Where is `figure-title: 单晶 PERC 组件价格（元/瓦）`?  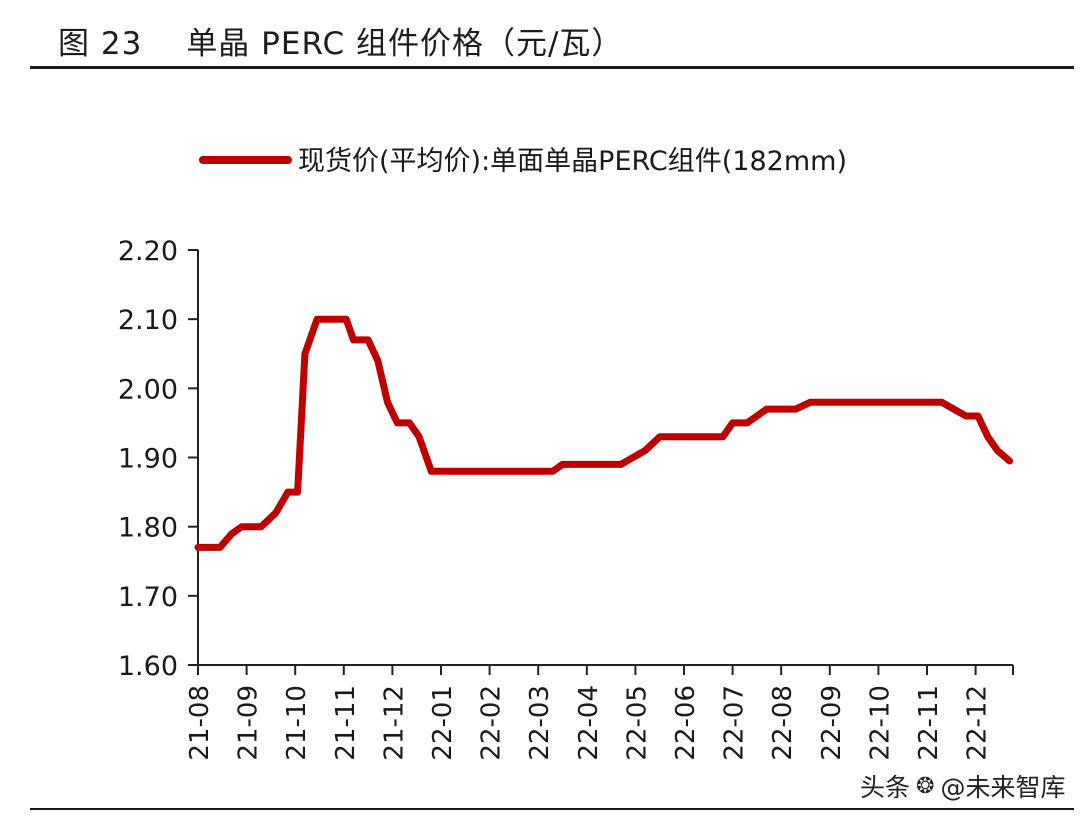
figure-title: 单晶 PERC 组件价格（元/瓦） is located at coordinates (405, 43).